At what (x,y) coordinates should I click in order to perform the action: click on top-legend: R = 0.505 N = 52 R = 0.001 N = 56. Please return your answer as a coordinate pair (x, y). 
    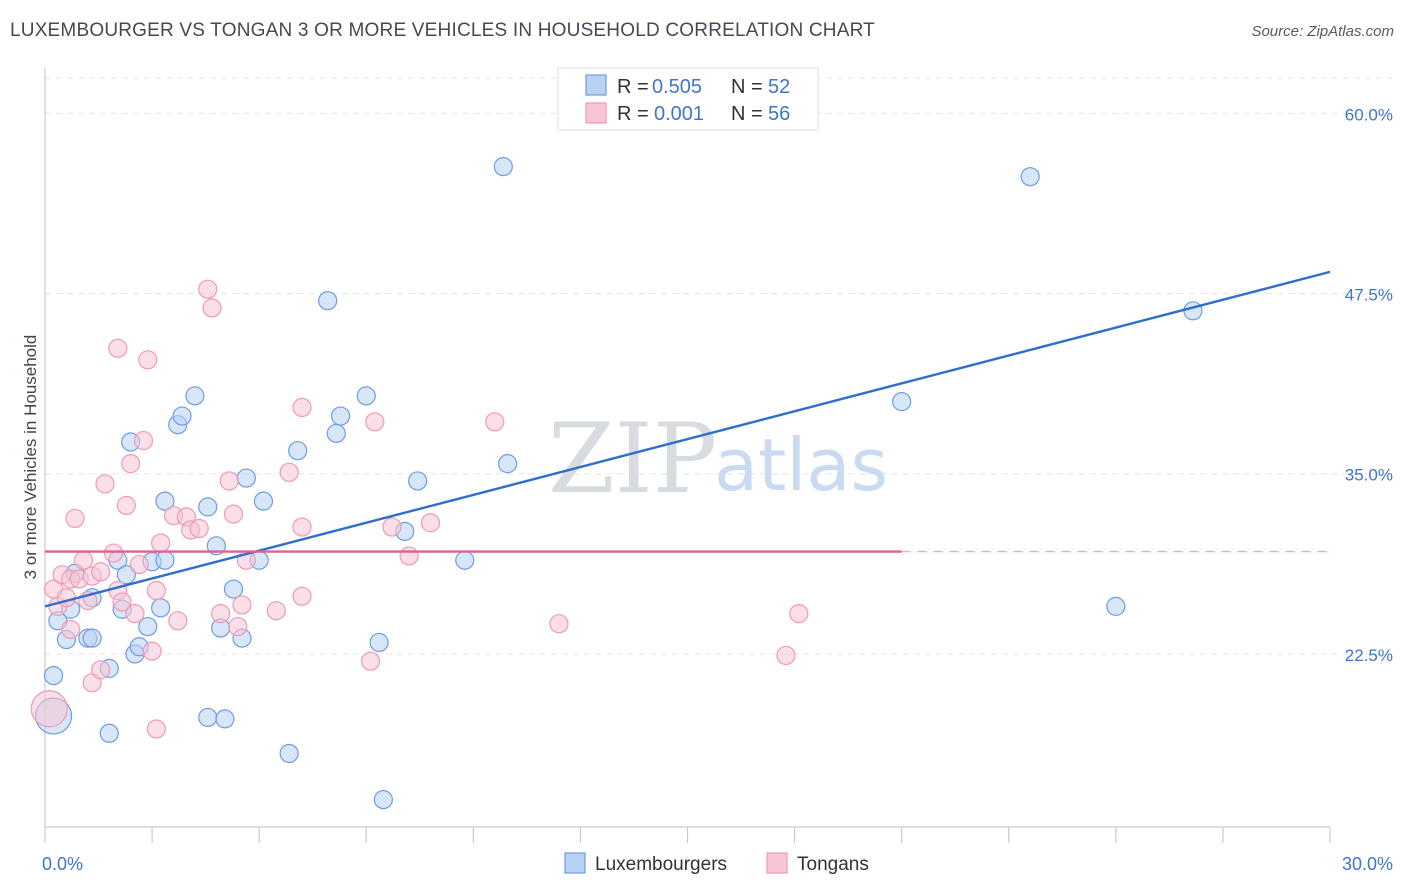
    Looking at the image, I should click on (688, 99).